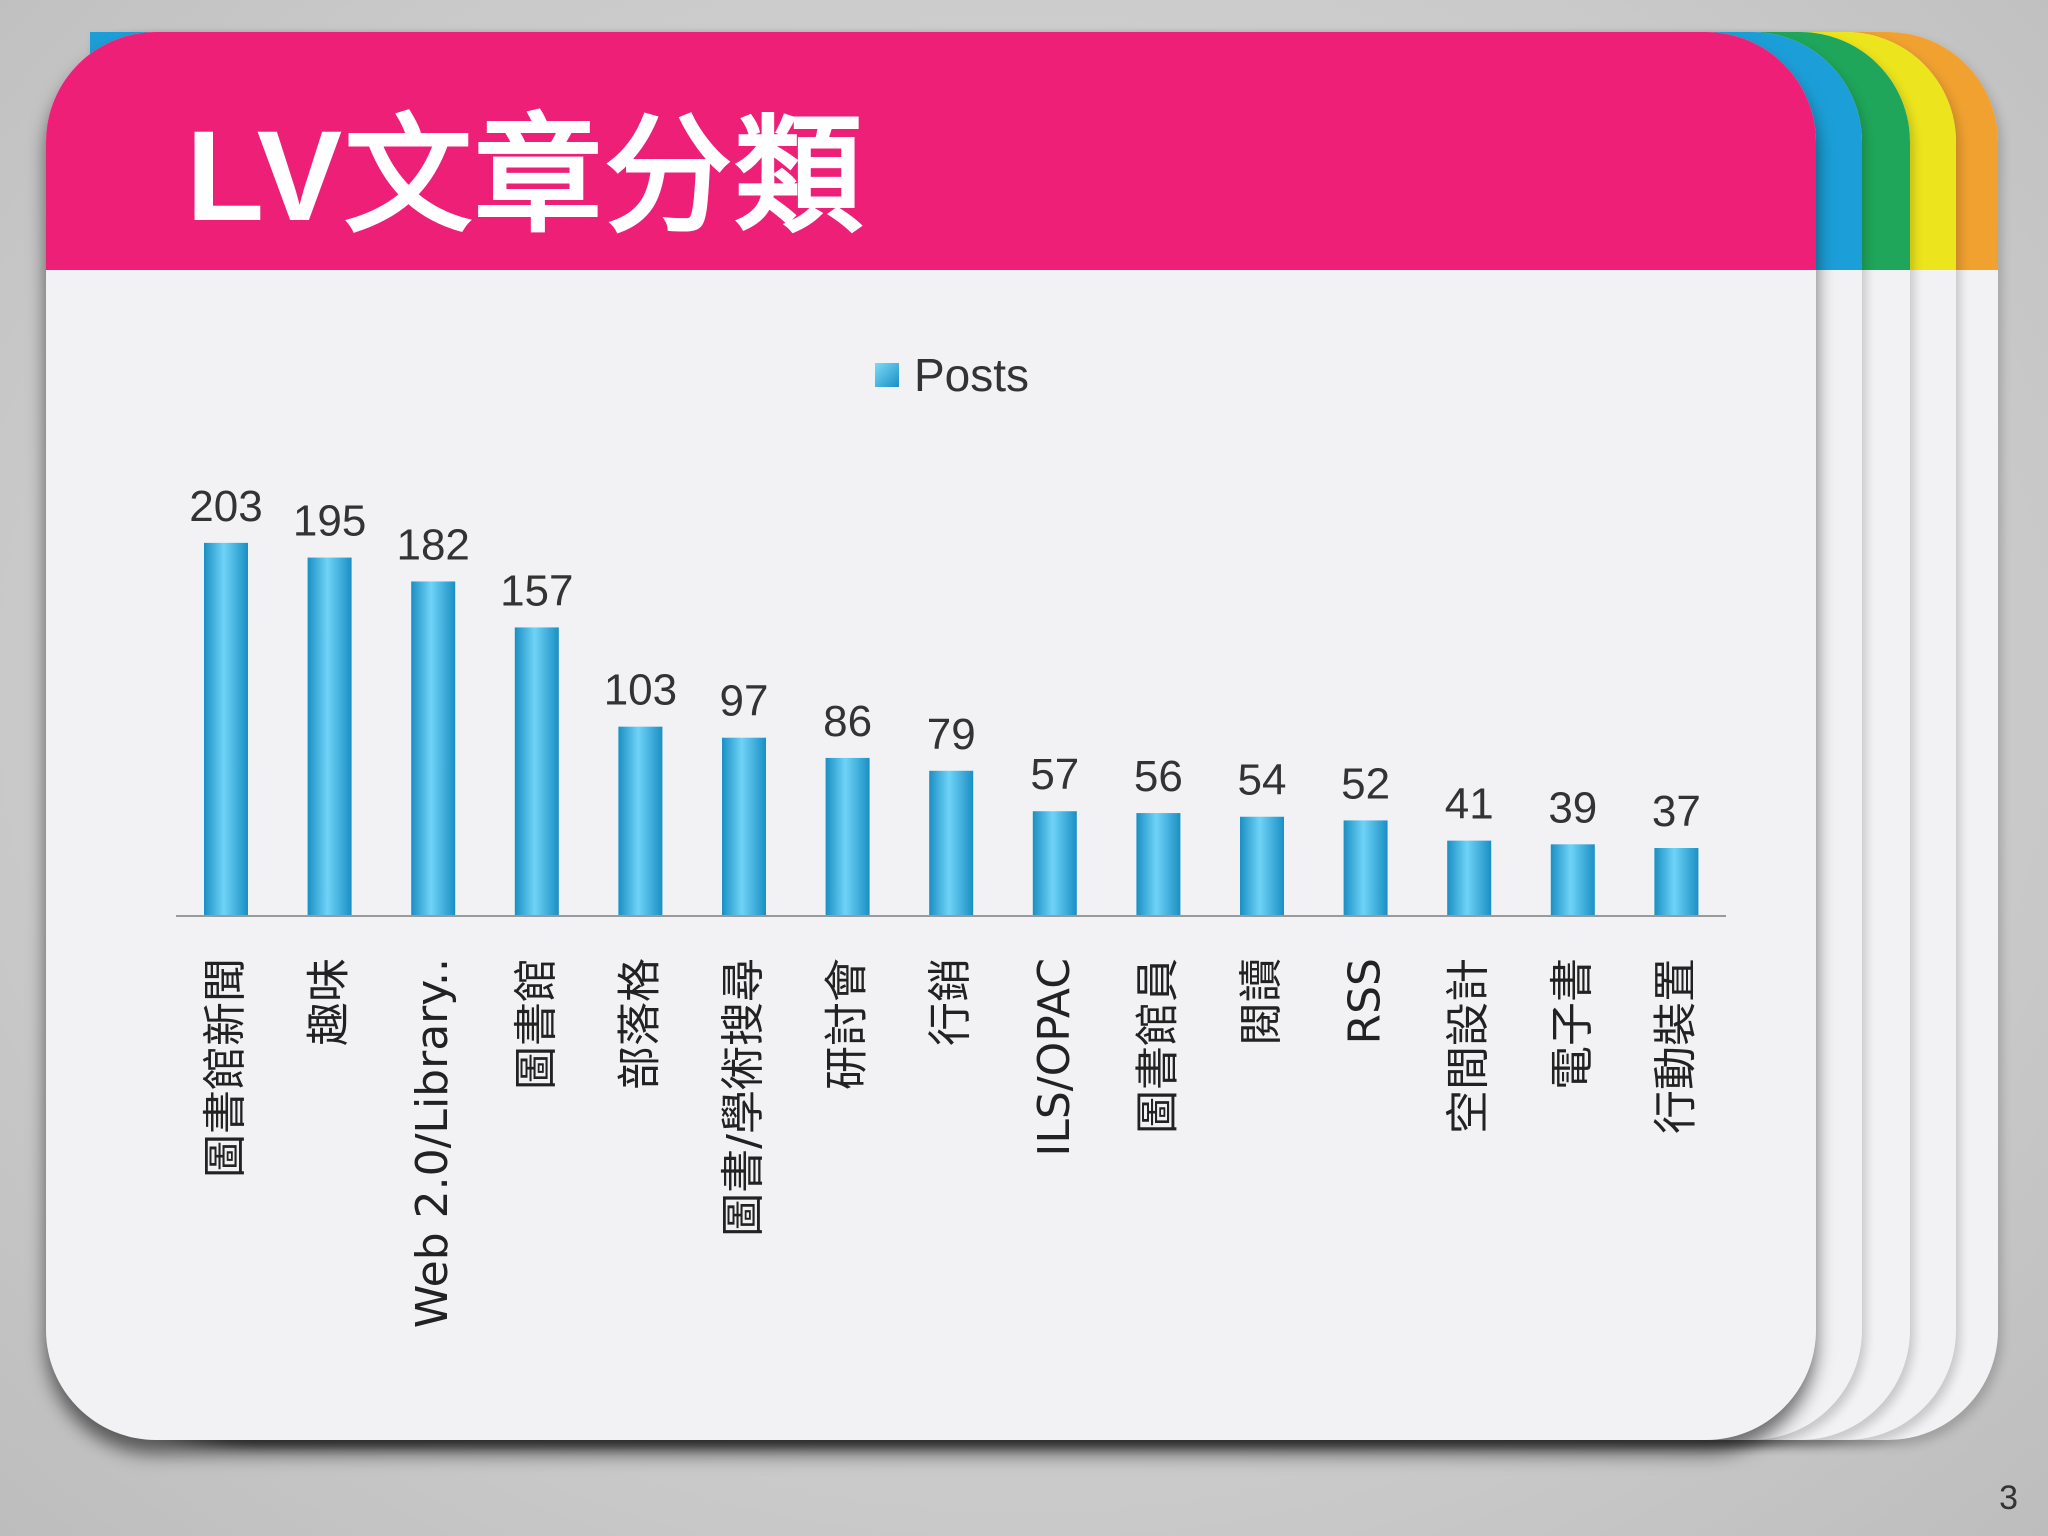 The image size is (2048, 1536). Describe the element at coordinates (1365, 783) in the screenshot. I see `data-label: 52` at that location.